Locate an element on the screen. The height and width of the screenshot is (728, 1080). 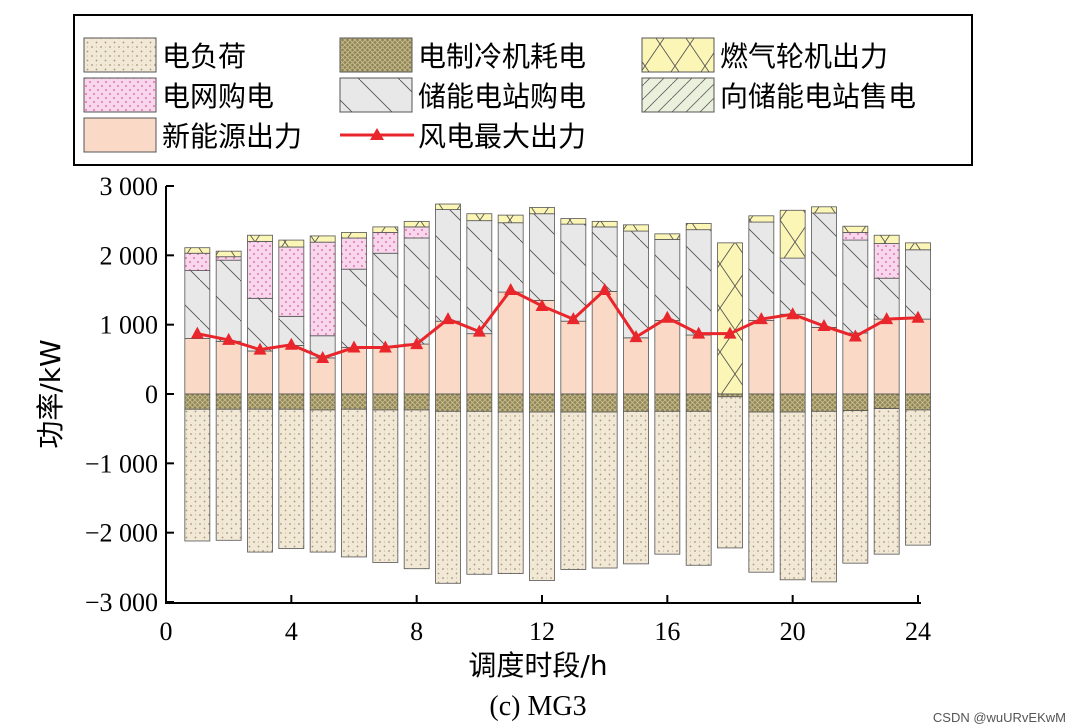
legend-item-load: 电负荷 is located at coordinates (164, 55).